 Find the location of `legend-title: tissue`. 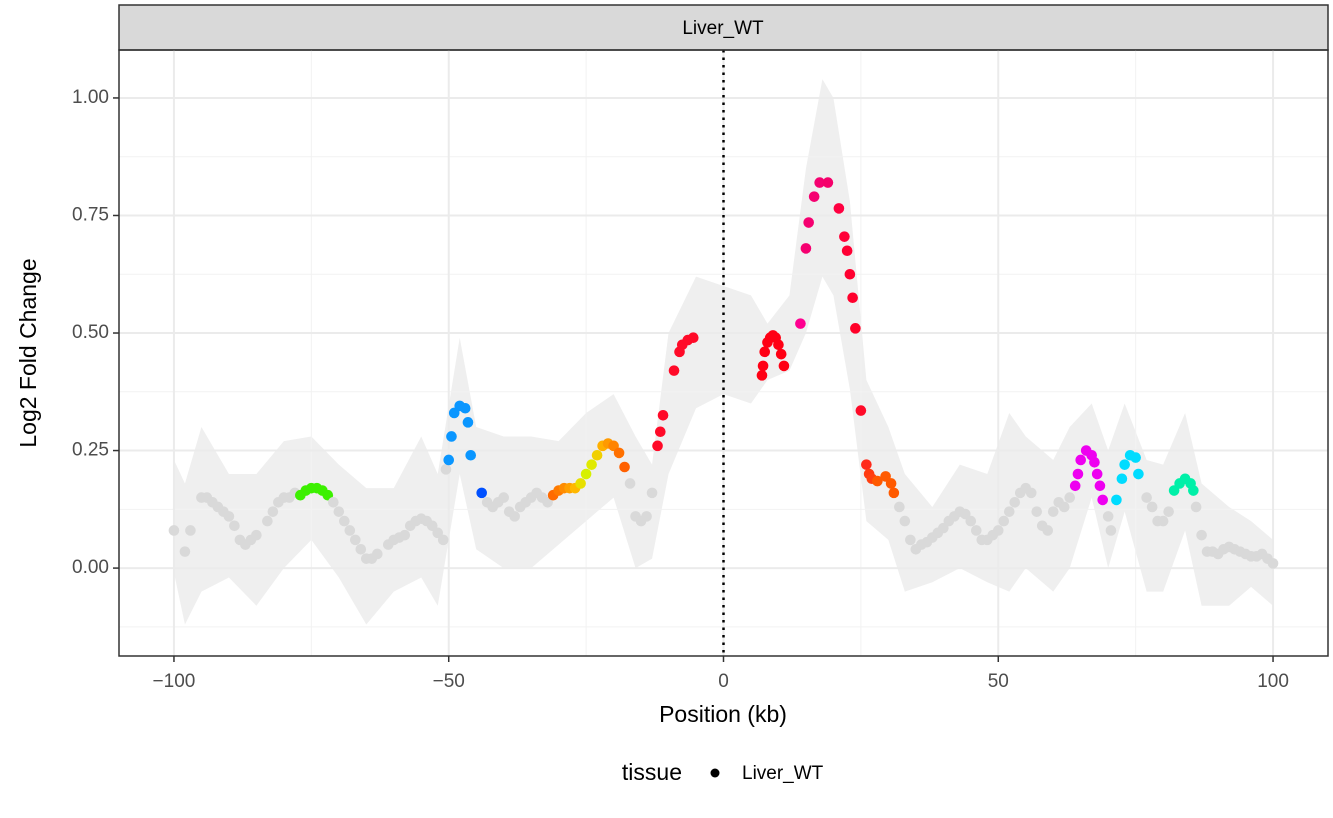

legend-title: tissue is located at coordinates (652, 772).